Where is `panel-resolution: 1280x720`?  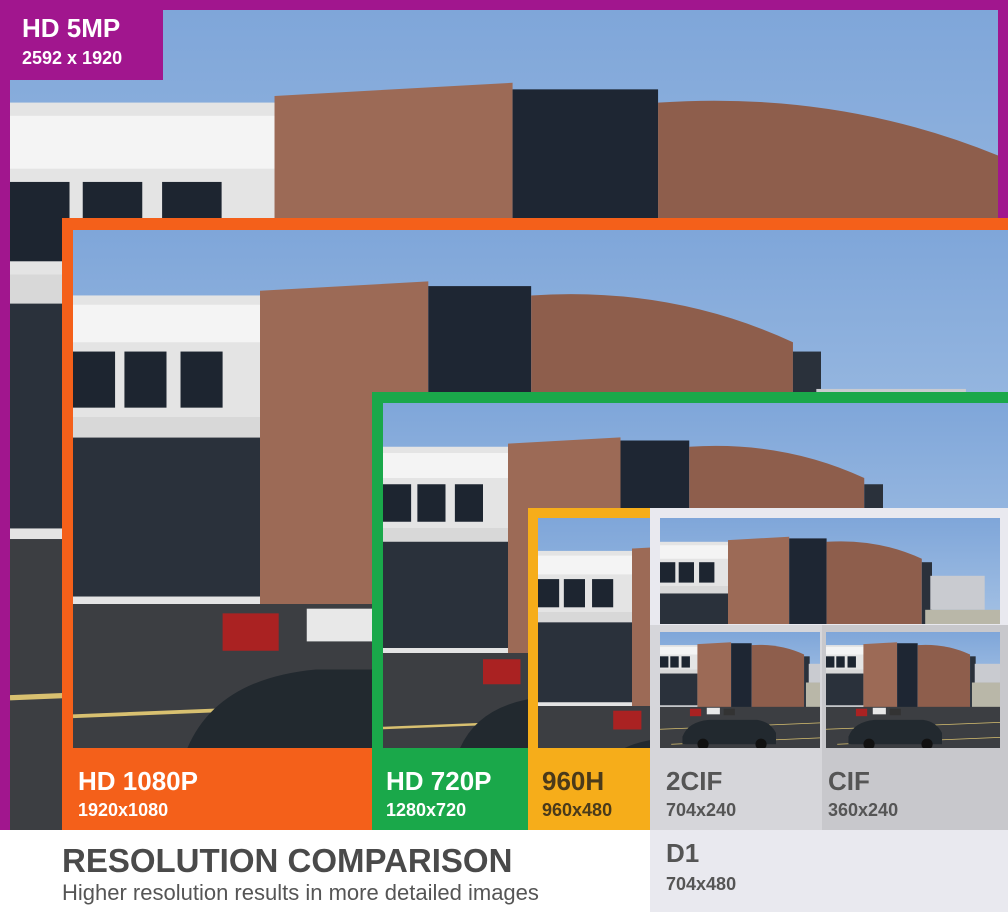
panel-resolution: 1280x720 is located at coordinates (426, 810).